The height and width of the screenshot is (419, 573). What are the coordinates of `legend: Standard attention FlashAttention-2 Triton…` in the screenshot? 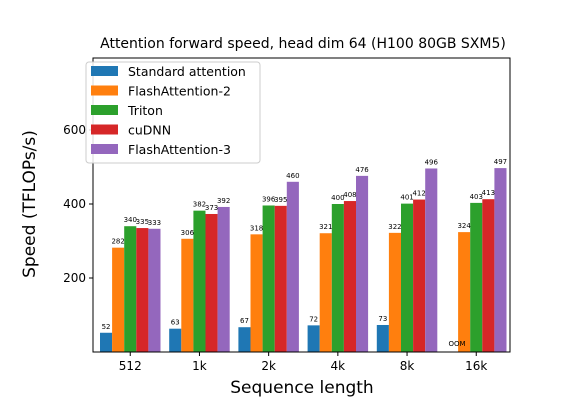 It's located at (173, 112).